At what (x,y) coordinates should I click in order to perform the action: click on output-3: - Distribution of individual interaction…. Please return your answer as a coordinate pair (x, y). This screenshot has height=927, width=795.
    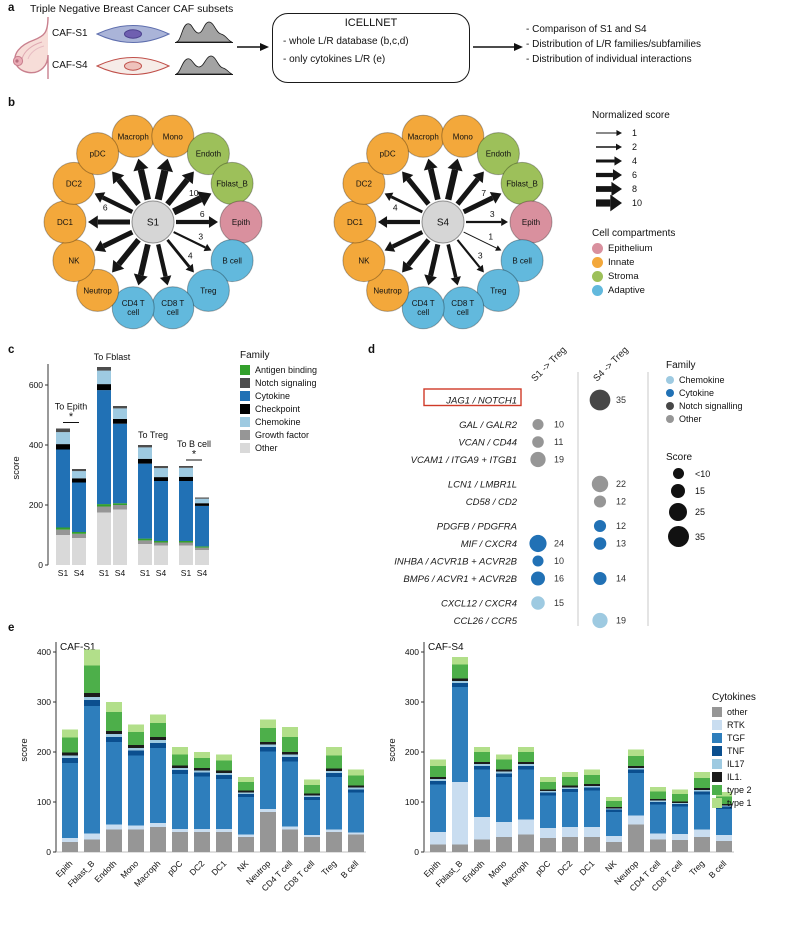
    Looking at the image, I should click on (609, 59).